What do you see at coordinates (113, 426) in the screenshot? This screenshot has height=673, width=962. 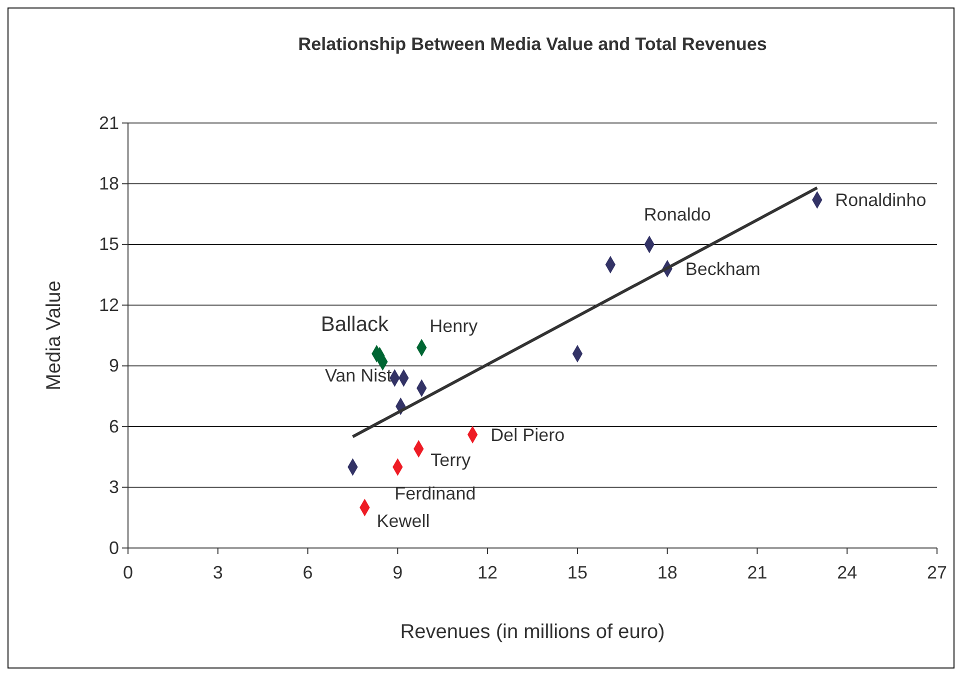 I see `y-tick-label: 6` at bounding box center [113, 426].